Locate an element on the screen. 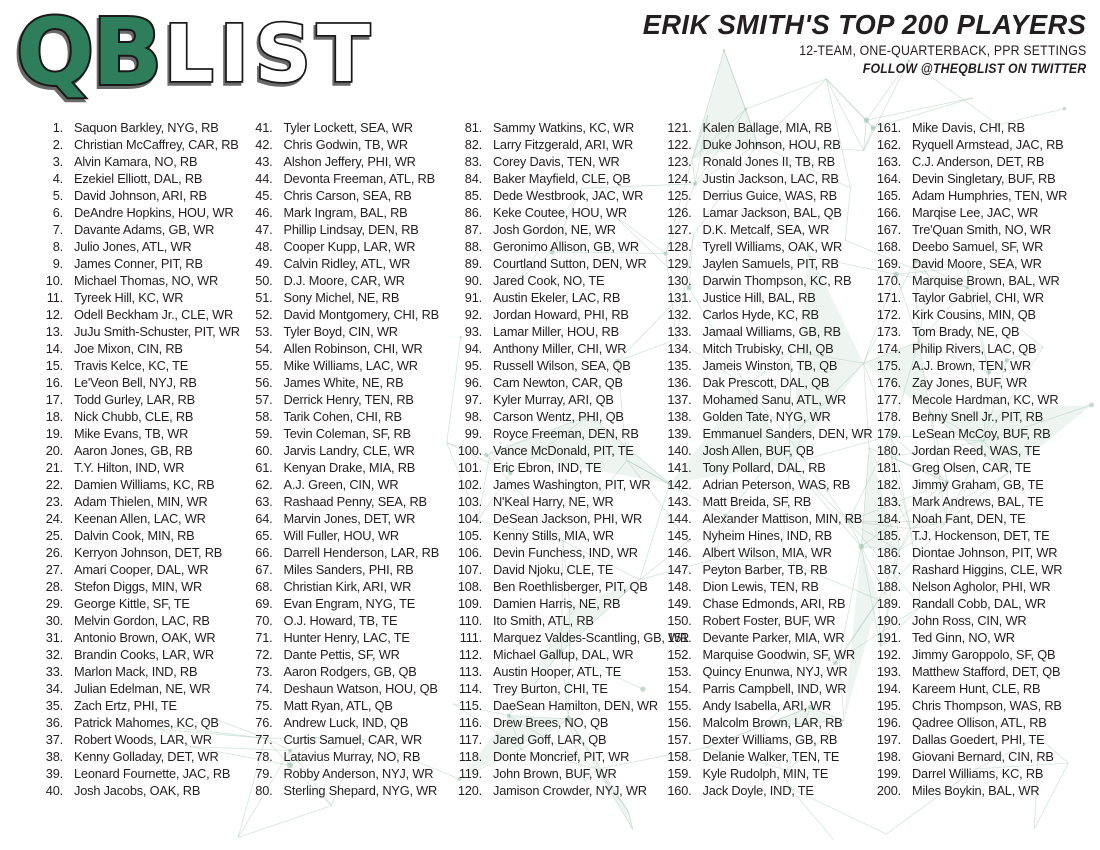  player-rank: 64. is located at coordinates (264, 518).